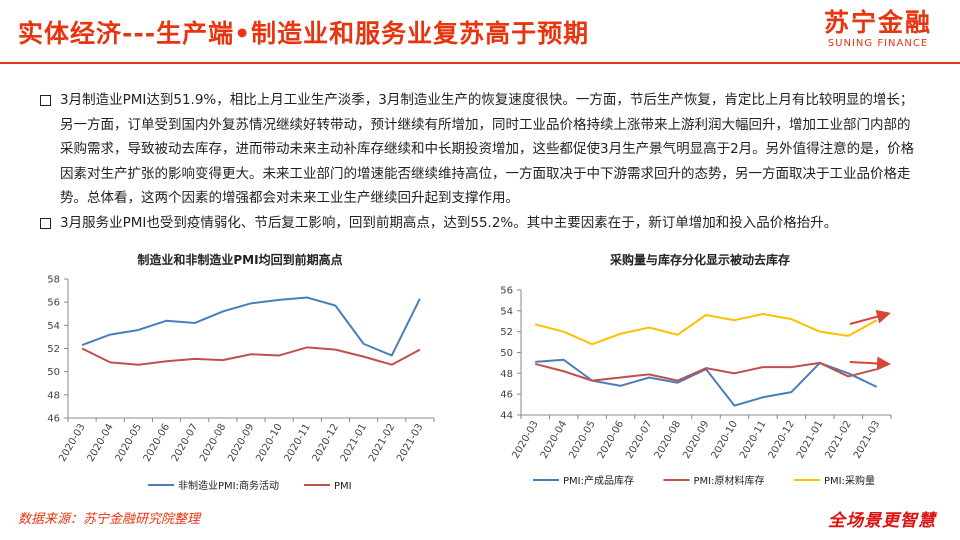  Describe the element at coordinates (729, 480) in the screenshot. I see `legend-label: PMI:原材料库存` at that location.